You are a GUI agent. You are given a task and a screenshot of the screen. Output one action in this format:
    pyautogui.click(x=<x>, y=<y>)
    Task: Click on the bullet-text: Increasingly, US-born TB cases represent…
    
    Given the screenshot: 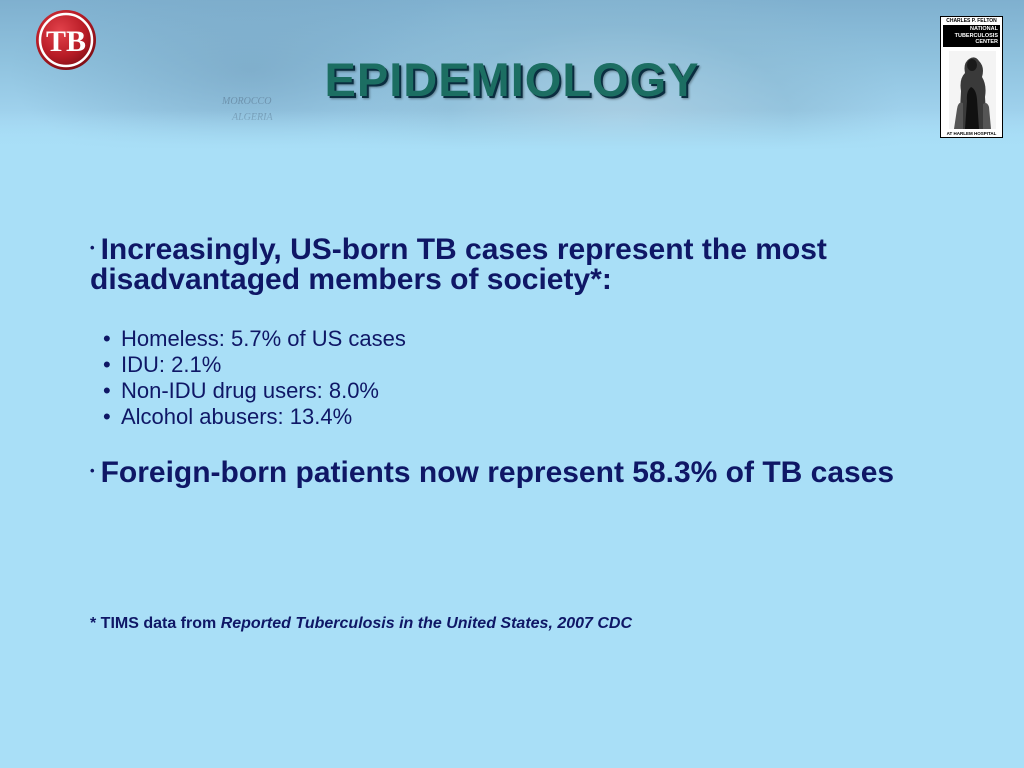 What is the action you would take?
    pyautogui.click(x=458, y=264)
    